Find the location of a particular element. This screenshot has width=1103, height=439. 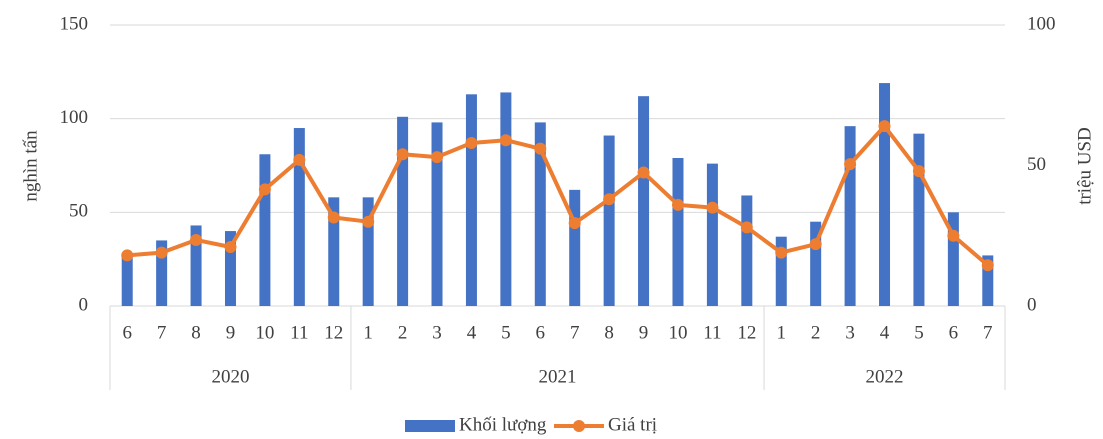

y-tick-label: 0 is located at coordinates (84, 304).